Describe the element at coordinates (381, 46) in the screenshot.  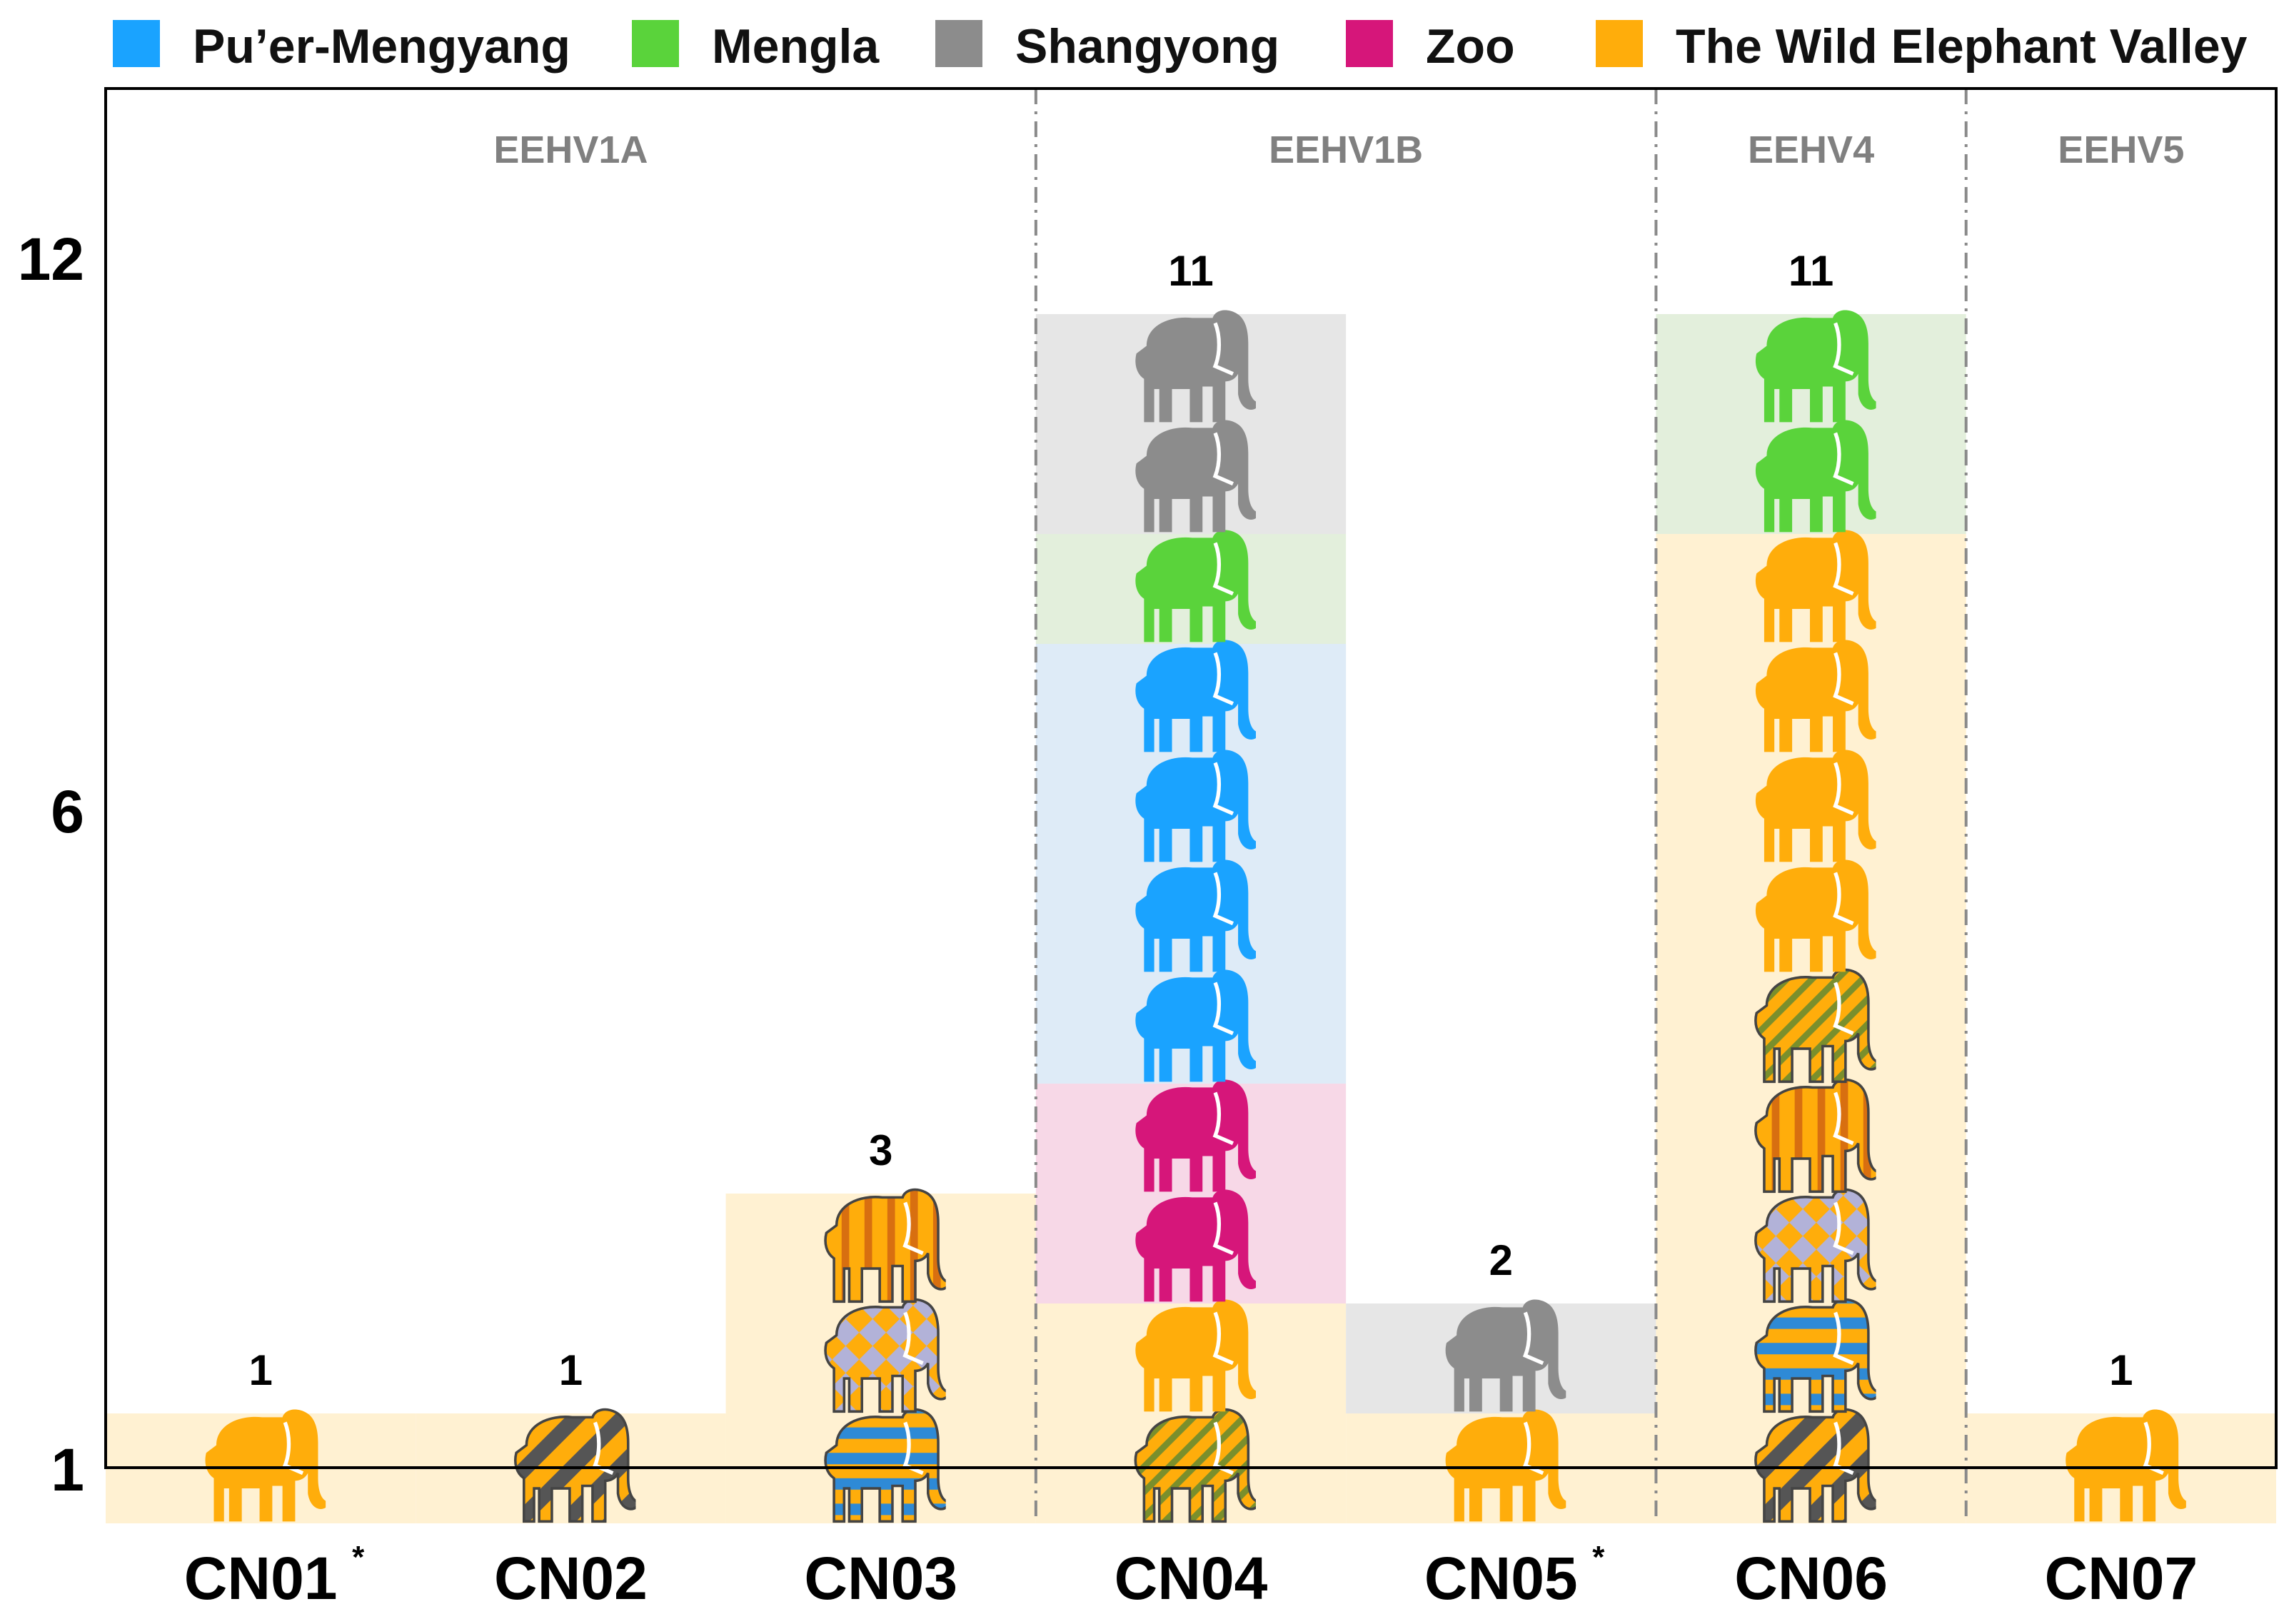
I see `legend-label: Pu’er-Mengyang` at that location.